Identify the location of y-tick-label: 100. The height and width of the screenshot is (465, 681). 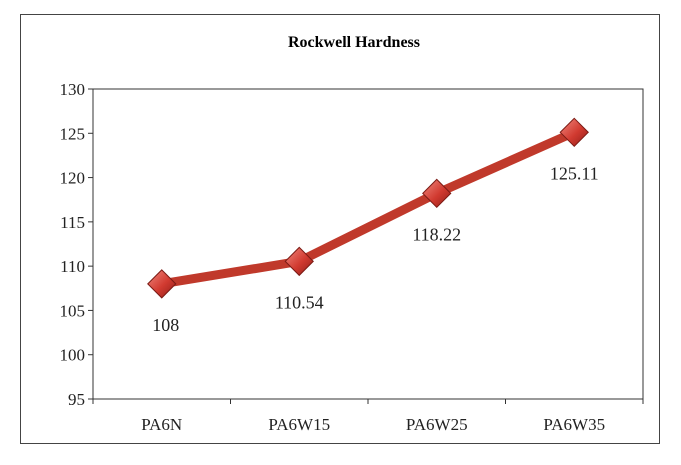
(73, 355).